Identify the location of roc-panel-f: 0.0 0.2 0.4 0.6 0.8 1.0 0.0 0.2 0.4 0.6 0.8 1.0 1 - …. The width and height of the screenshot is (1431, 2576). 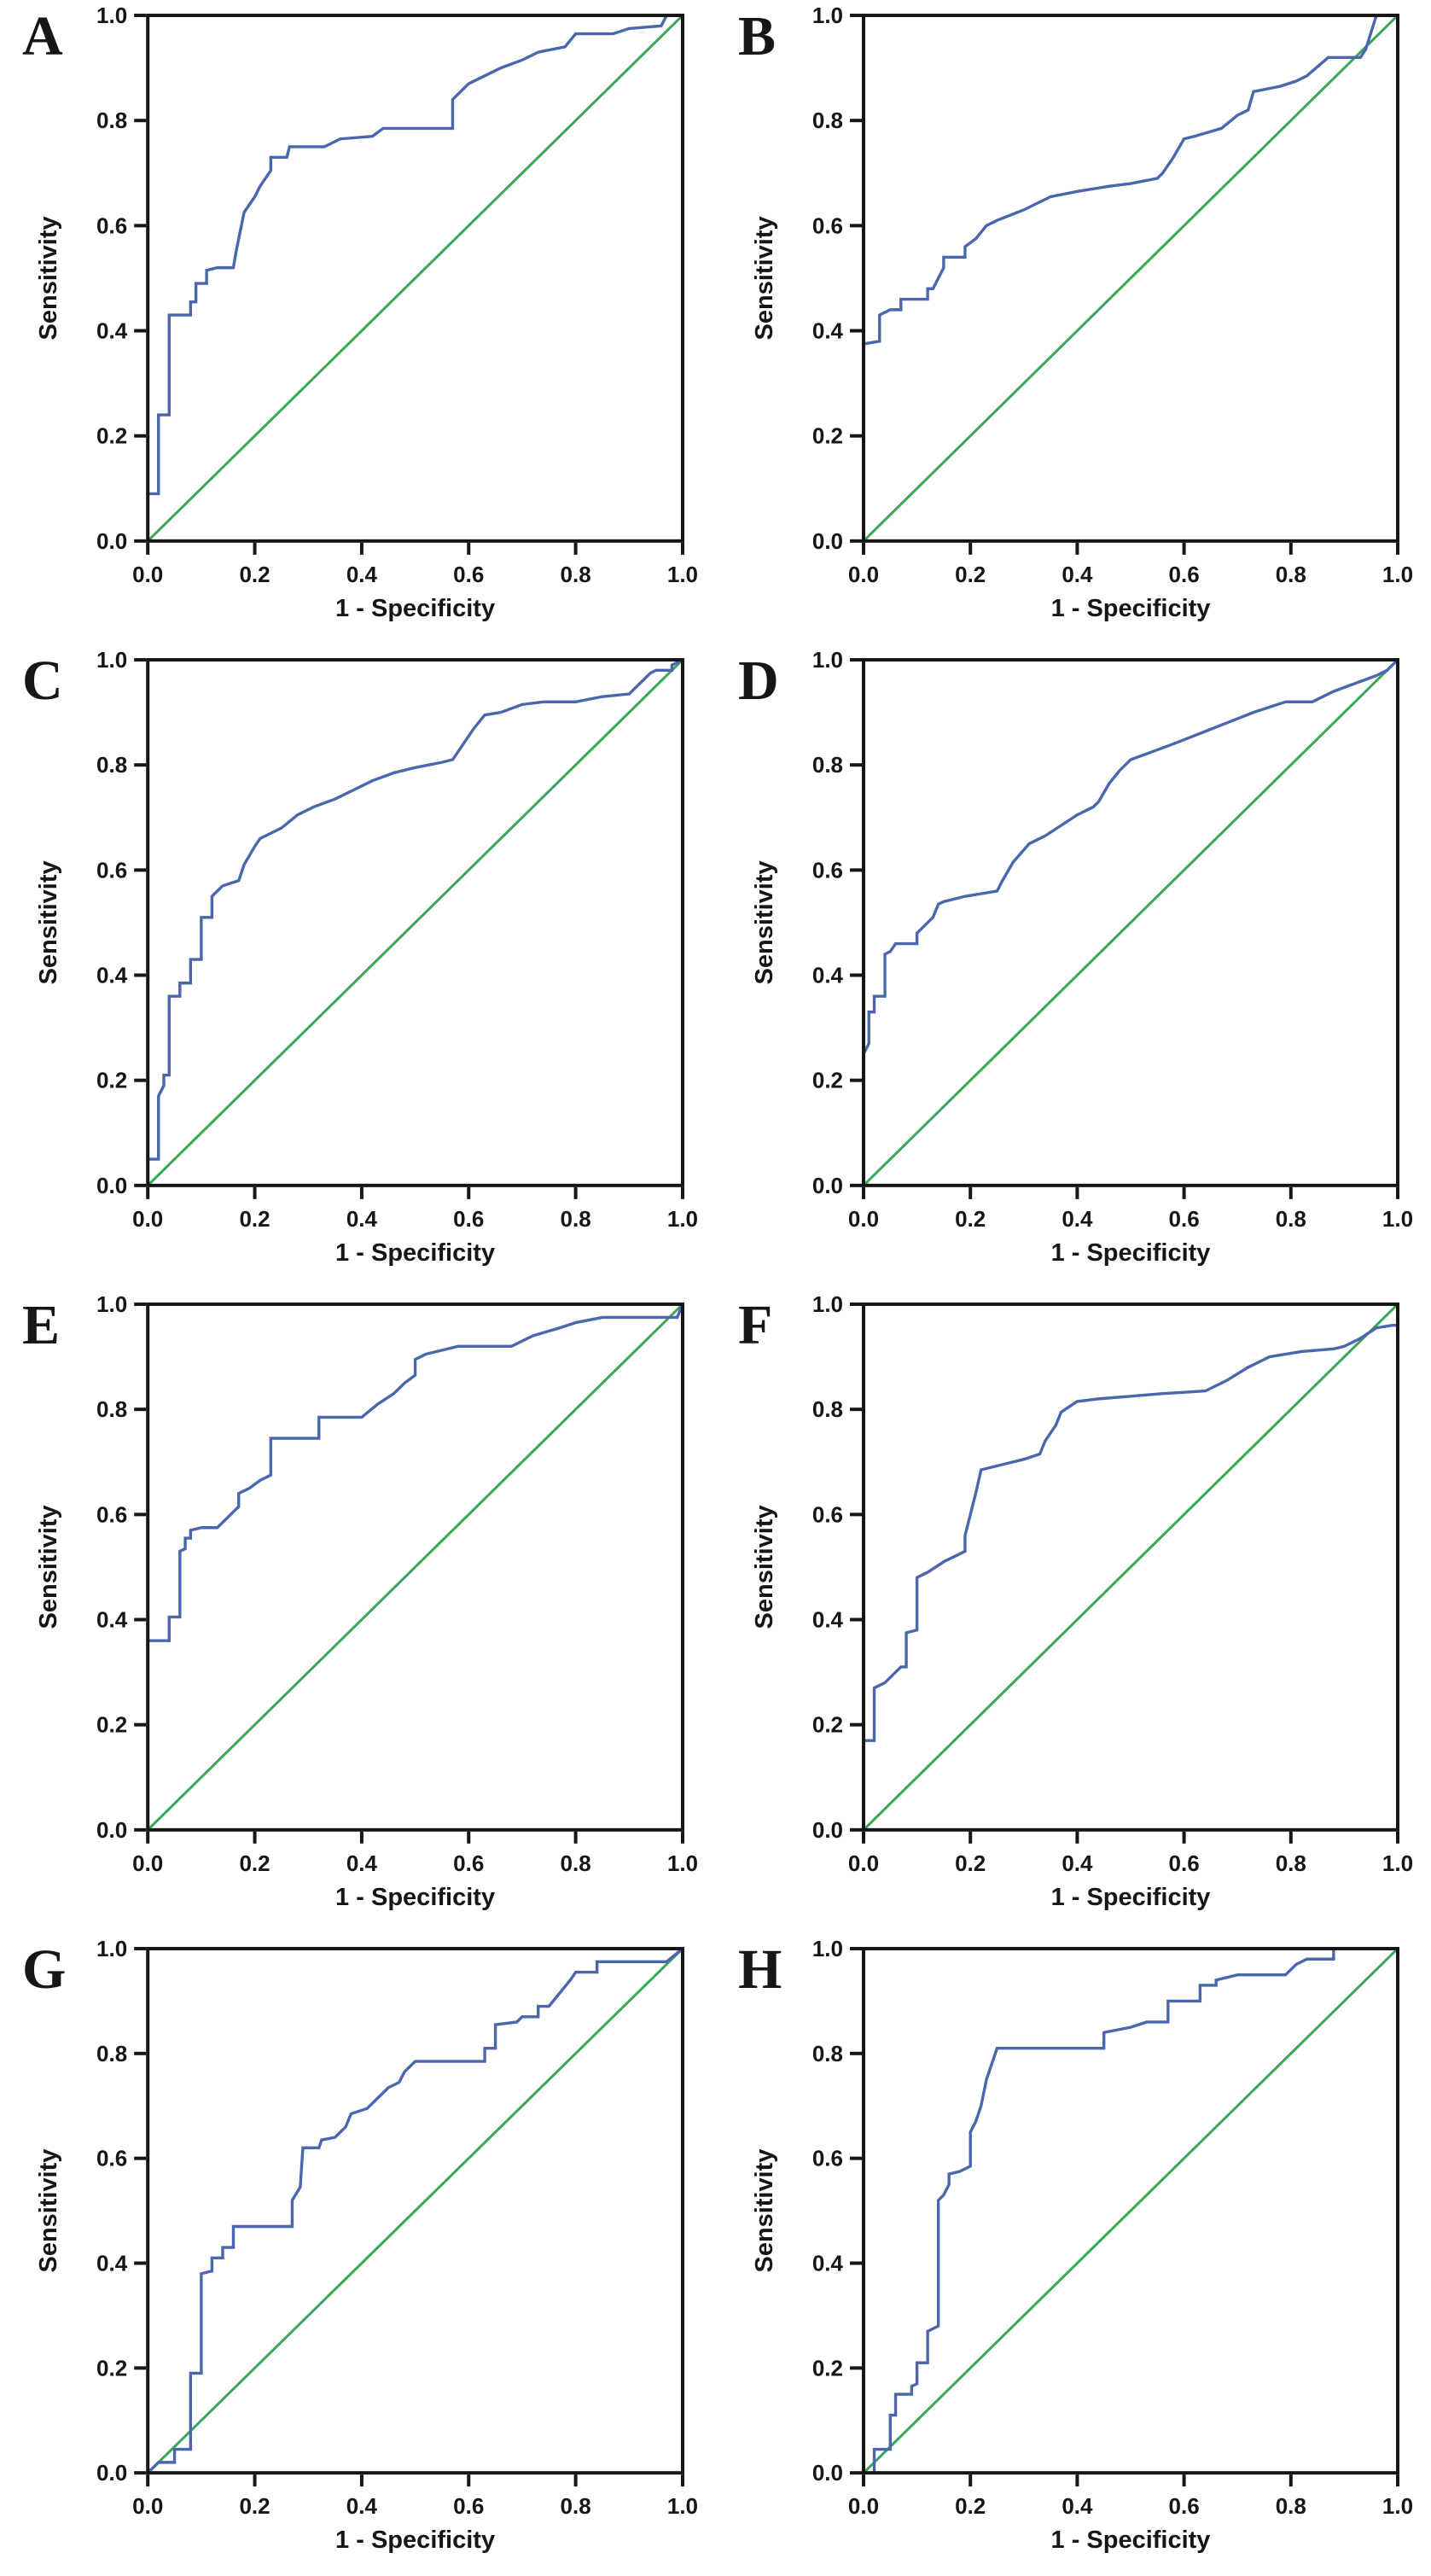
(1074, 1611).